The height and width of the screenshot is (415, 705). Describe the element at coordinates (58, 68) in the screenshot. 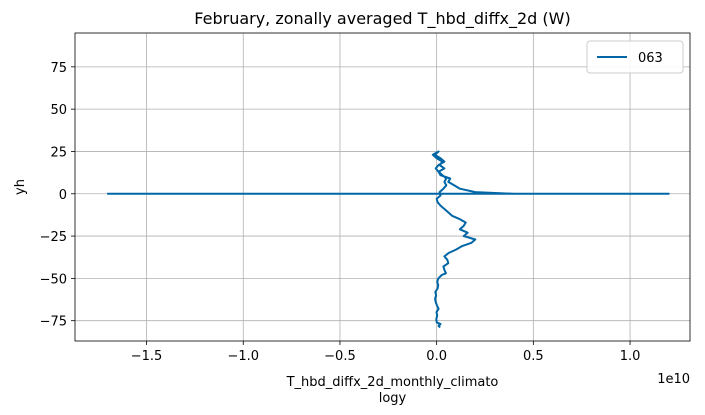

I see `y-tick-label: 75` at that location.